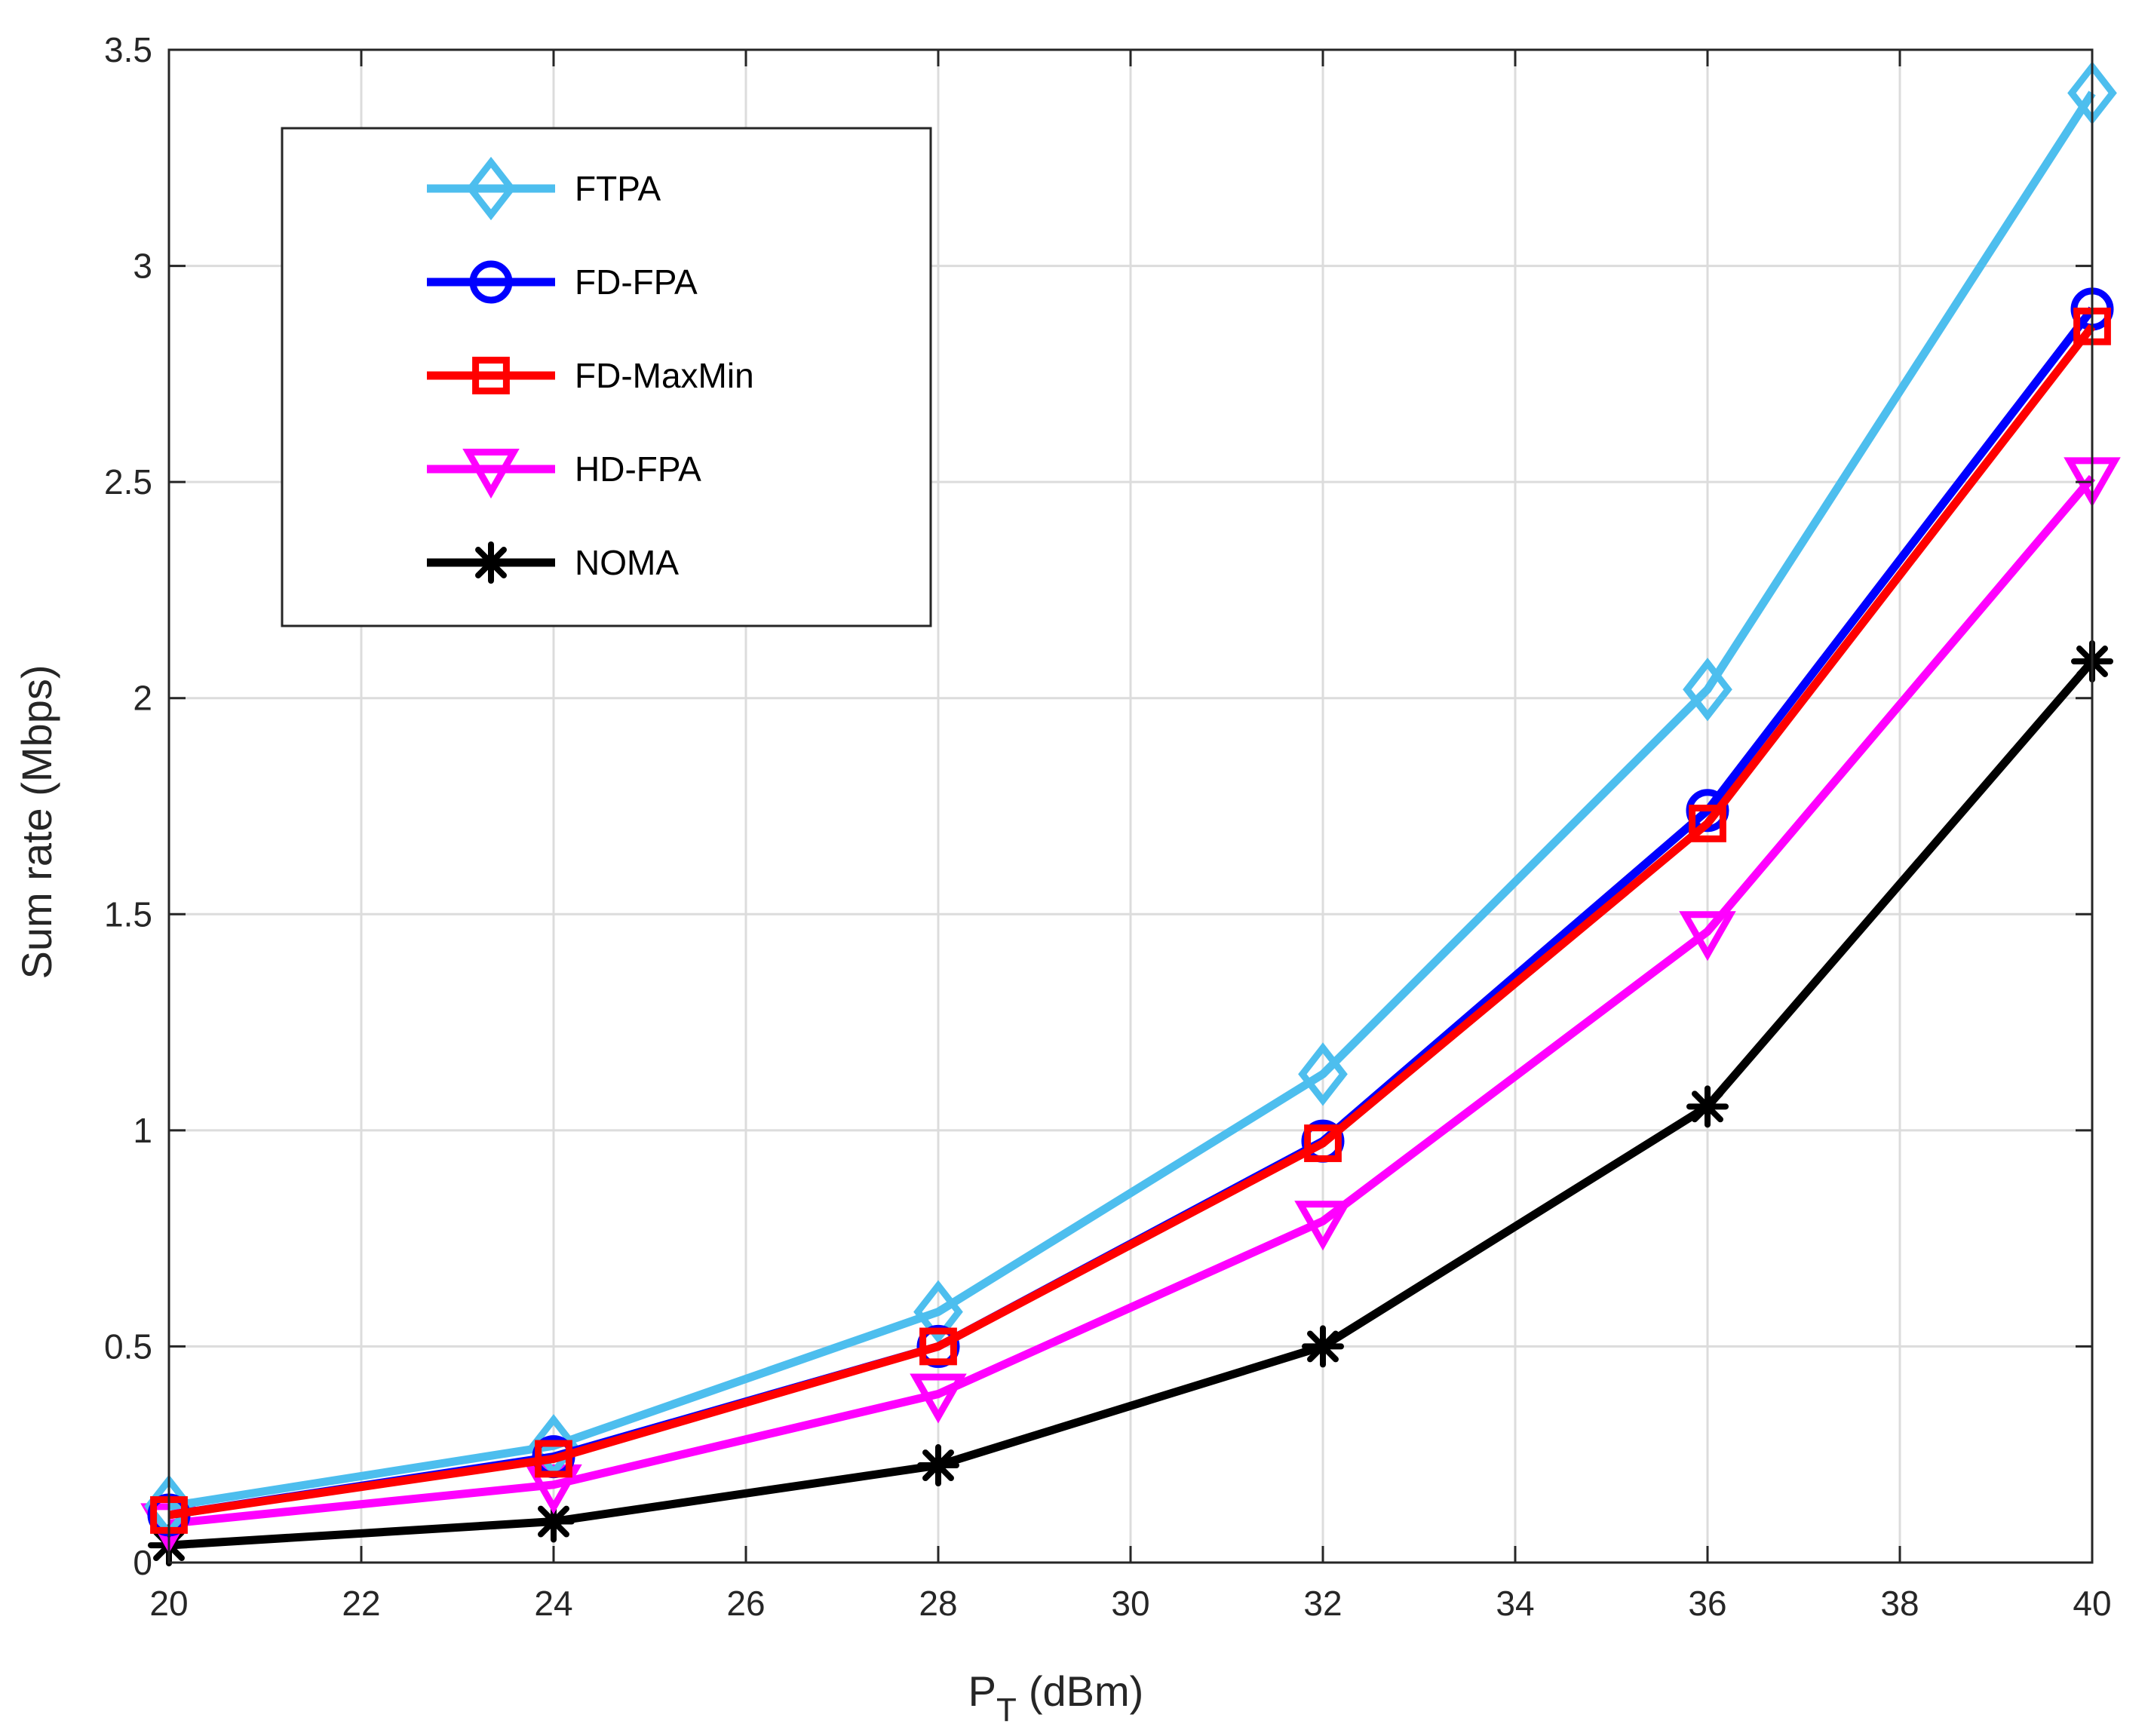  Describe the element at coordinates (564, 474) in the screenshot. I see `legend-item-hd-fpa: HD-FPA` at that location.